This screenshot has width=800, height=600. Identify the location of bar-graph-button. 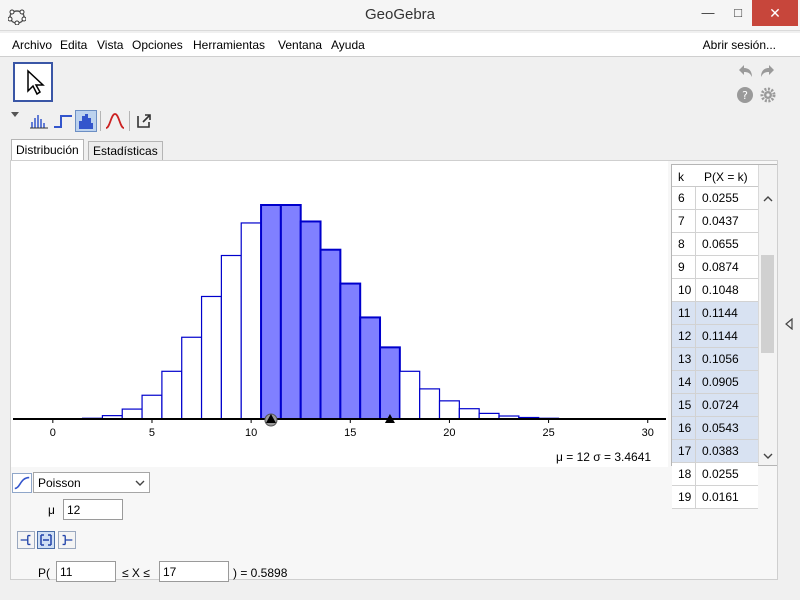
(86, 121).